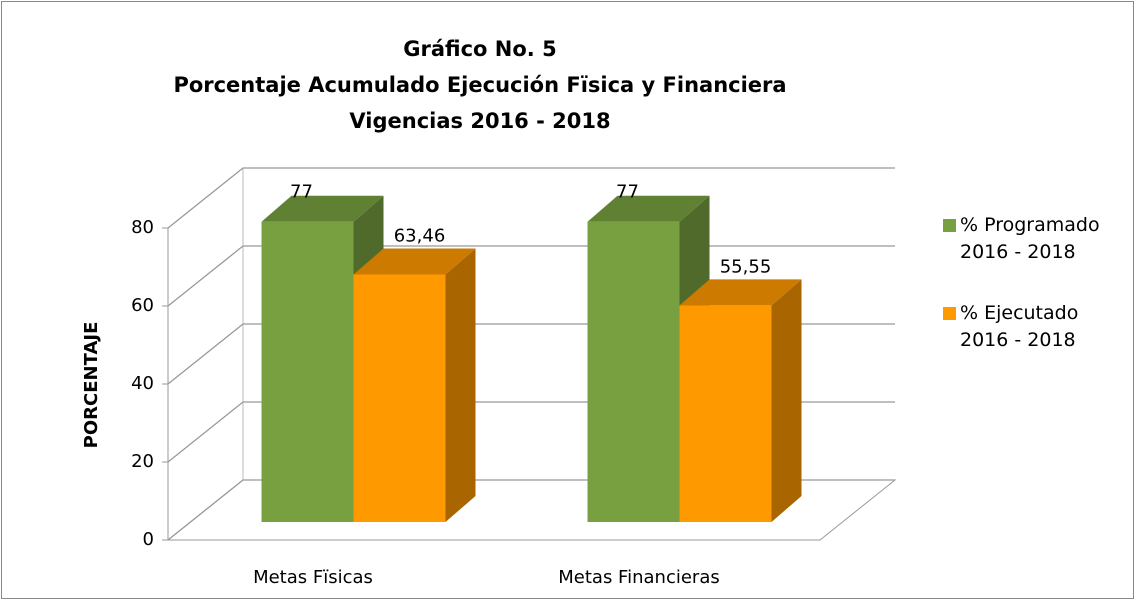  What do you see at coordinates (142, 227) in the screenshot?
I see `y-tick-label: 80` at bounding box center [142, 227].